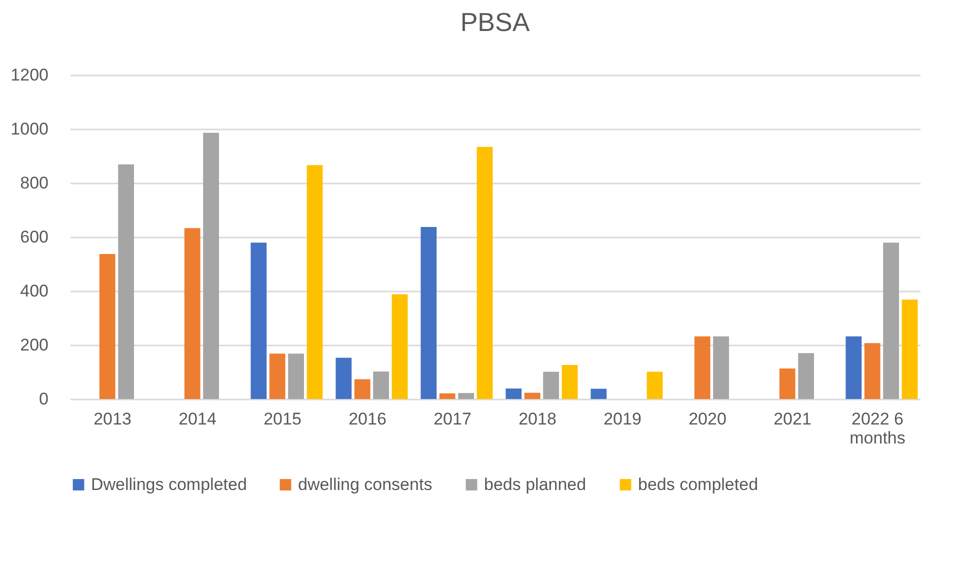 This screenshot has height=580, width=958. What do you see at coordinates (698, 484) in the screenshot?
I see `legend-label: beds completed` at bounding box center [698, 484].